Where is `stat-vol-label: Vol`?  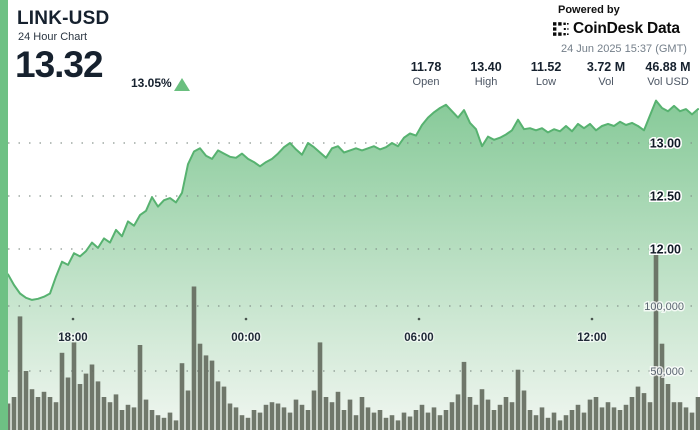 stat-vol-label: Vol is located at coordinates (606, 82).